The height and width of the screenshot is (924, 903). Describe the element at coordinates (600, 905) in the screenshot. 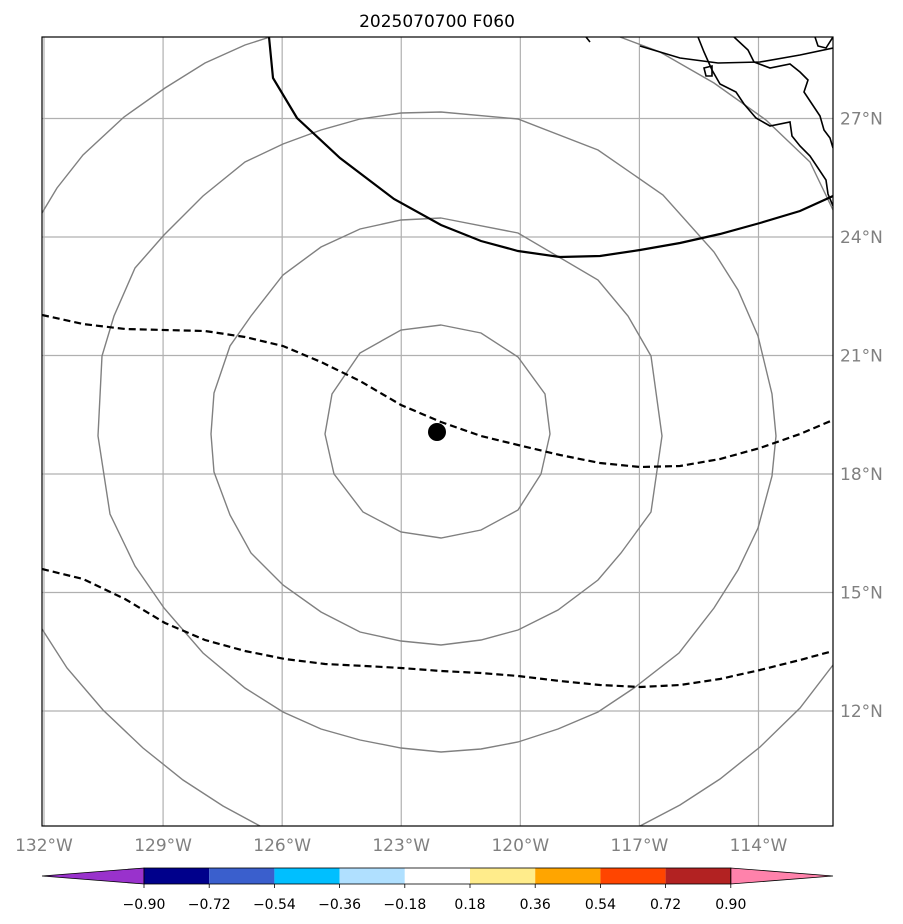

I see `colorbar-tick-label: 0.54` at that location.